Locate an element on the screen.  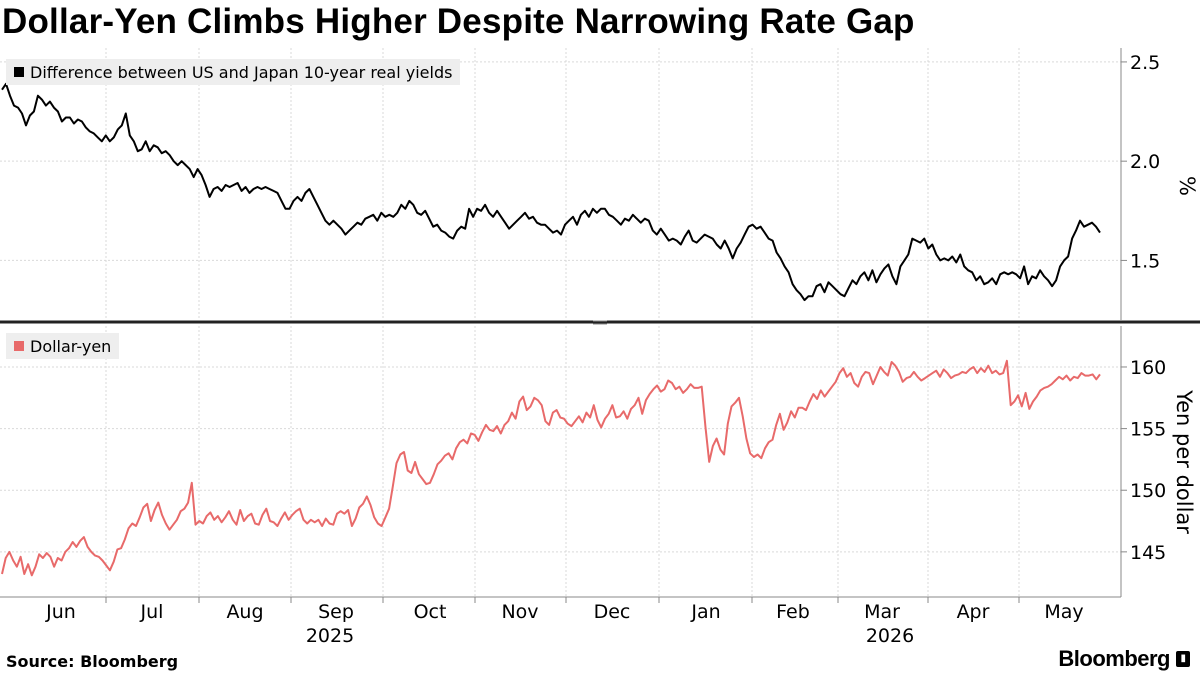
x-tick-label: Aug is located at coordinates (244, 612).